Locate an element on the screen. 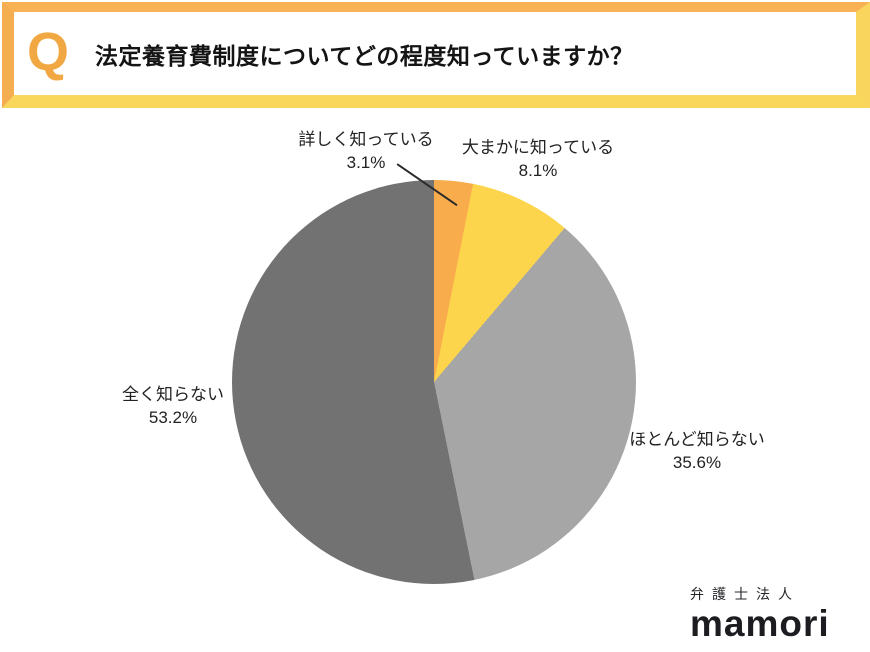 The width and height of the screenshot is (870, 652). slice-label-hardly-know: ほとんど知らない 35.6% is located at coordinates (697, 451).